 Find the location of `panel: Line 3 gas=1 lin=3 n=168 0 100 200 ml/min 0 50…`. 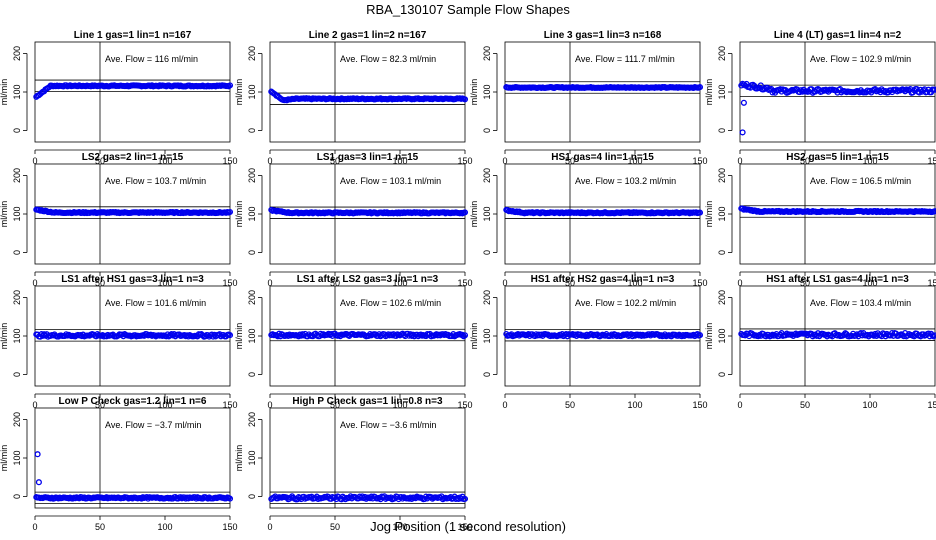

panel: Line 3 gas=1 lin=3 n=168 0 100 200 ml/min 0 50… is located at coordinates (588, 98).